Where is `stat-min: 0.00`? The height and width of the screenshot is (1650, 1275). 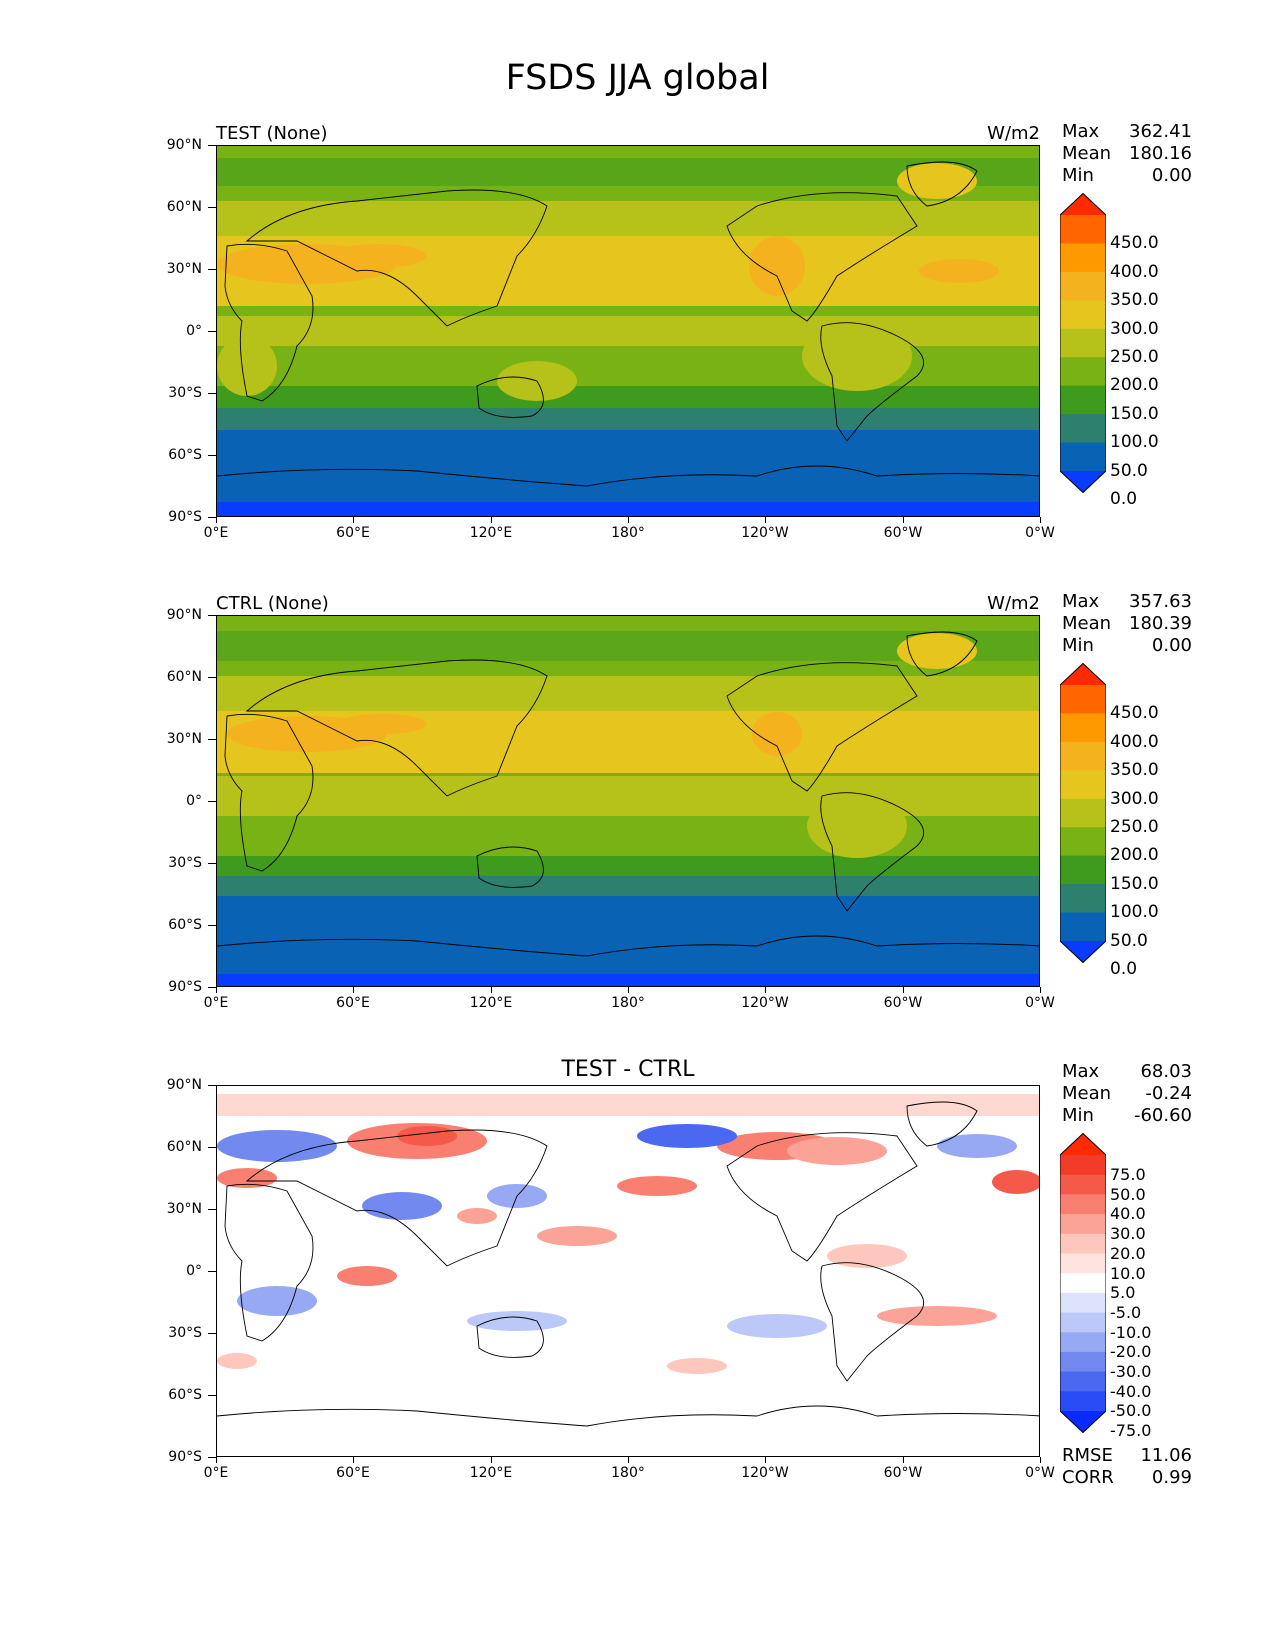
stat-min: 0.00 is located at coordinates (1171, 175).